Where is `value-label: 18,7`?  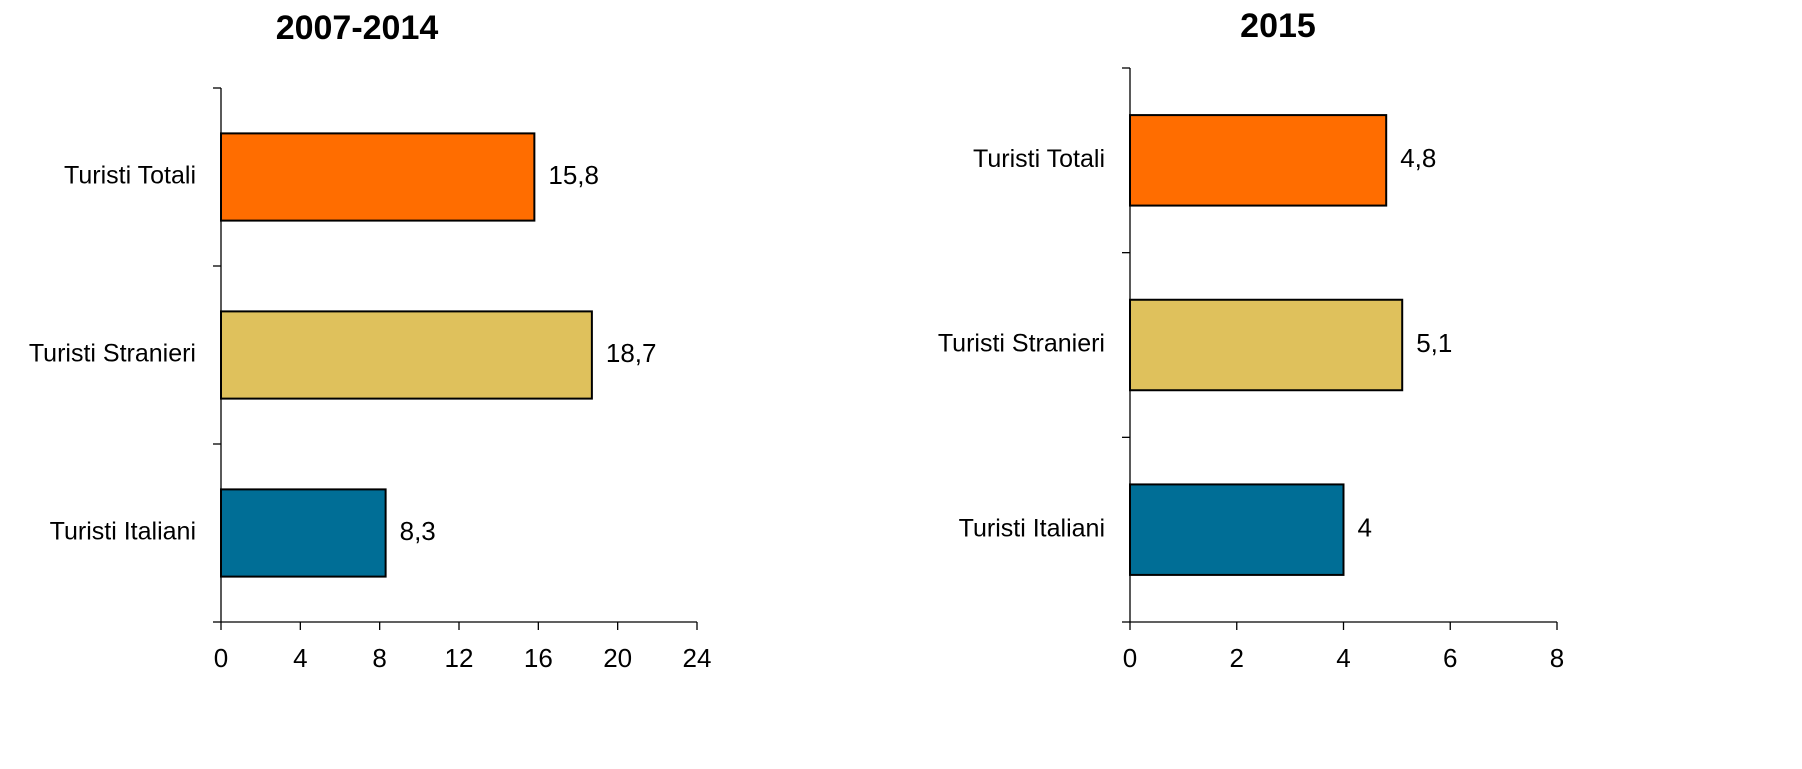 value-label: 18,7 is located at coordinates (631, 353).